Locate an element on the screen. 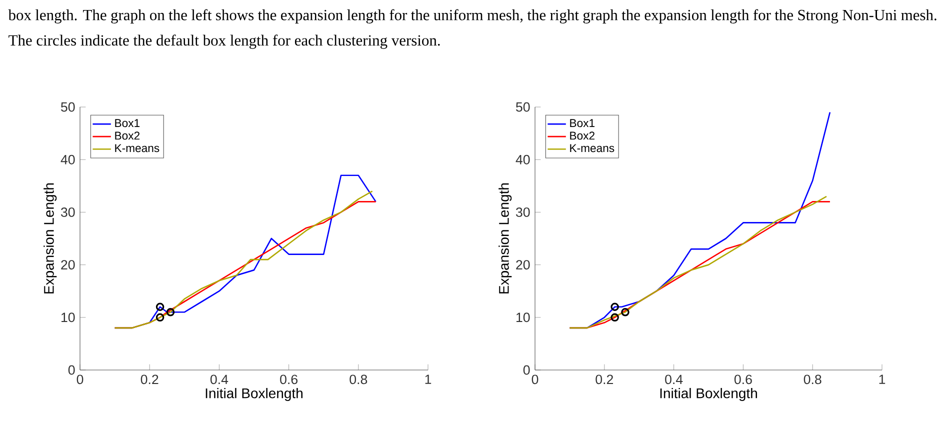 The width and height of the screenshot is (945, 422). text: box length. The graph on the left shows the expansion length for the uniform mesh, the right graph the expansion length for the Strong Non-Uni mesh. The circles indicate the default box length for each clustering version. is located at coordinates (472, 29).